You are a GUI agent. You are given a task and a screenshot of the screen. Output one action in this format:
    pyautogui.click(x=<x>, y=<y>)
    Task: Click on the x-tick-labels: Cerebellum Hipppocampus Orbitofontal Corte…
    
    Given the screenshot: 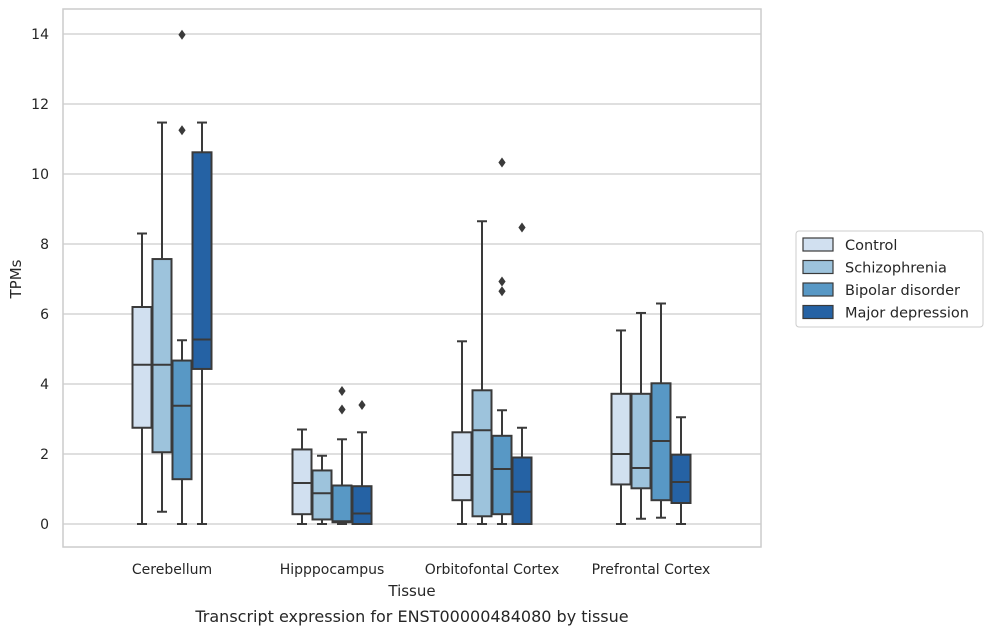 What is the action you would take?
    pyautogui.click(x=421, y=570)
    